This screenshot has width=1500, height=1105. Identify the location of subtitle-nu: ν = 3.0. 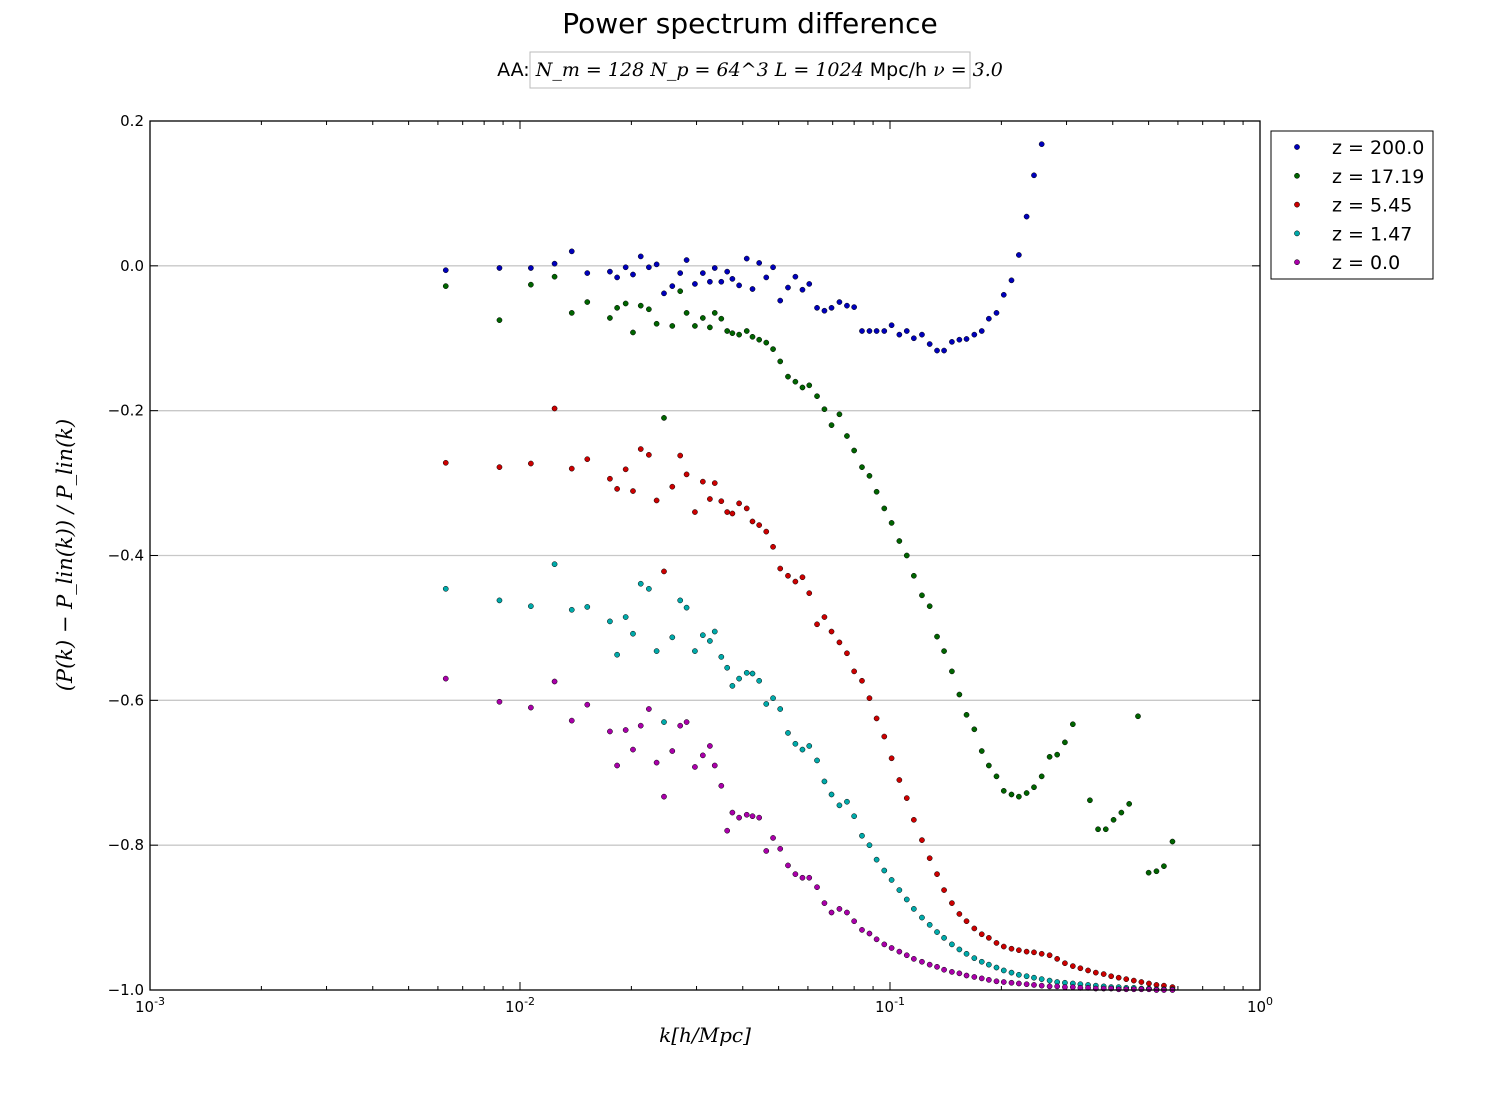
(968, 70).